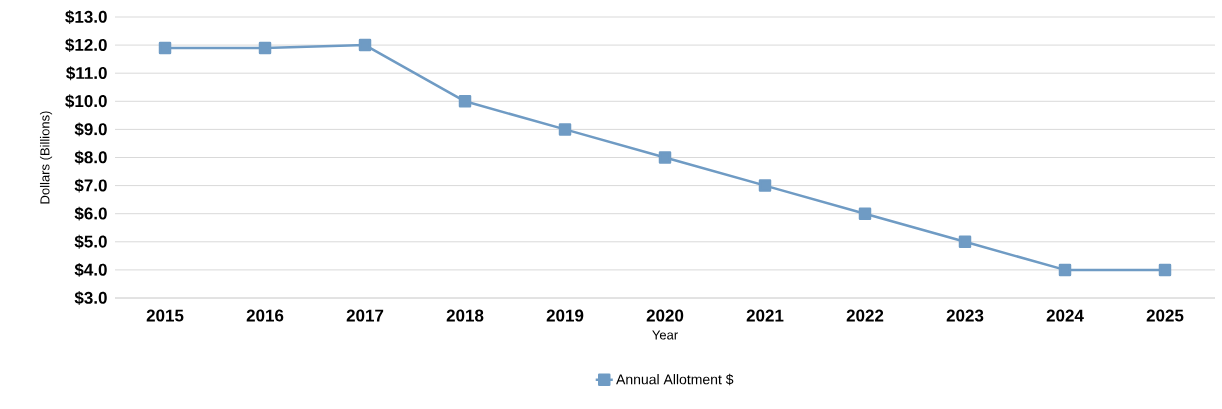  I want to click on x-tick-label: 2018, so click(465, 315).